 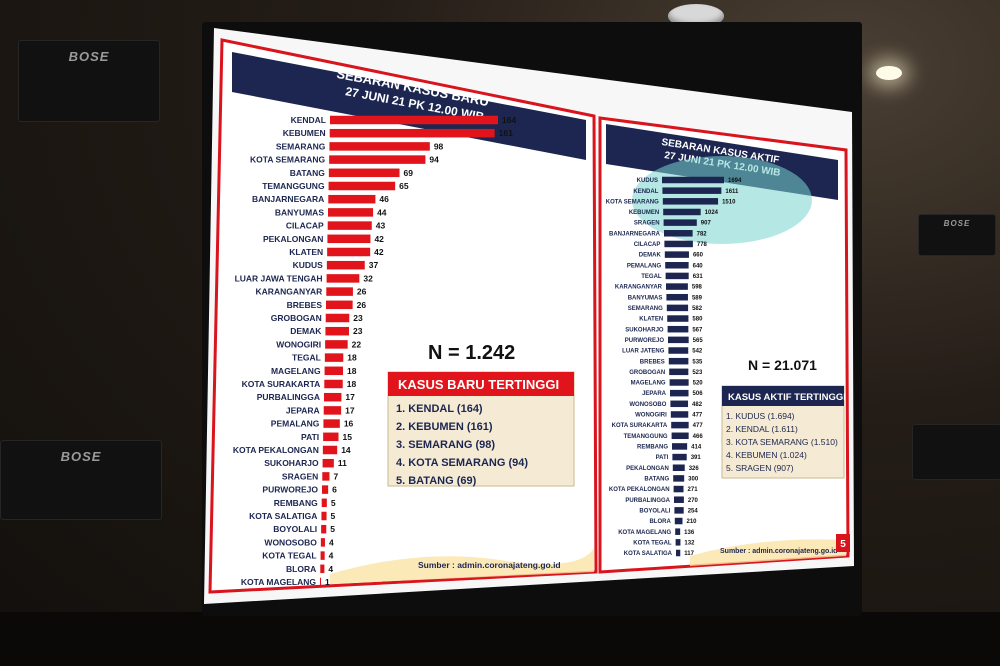 I want to click on value-label: 210, so click(x=691, y=522).